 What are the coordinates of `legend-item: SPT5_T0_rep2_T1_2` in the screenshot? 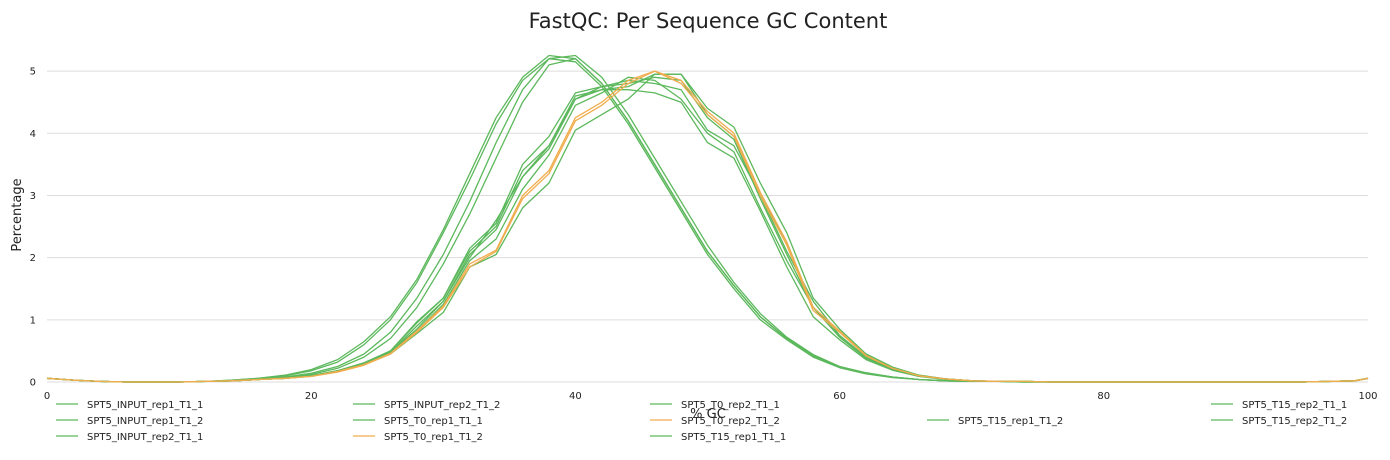 It's located at (715, 421).